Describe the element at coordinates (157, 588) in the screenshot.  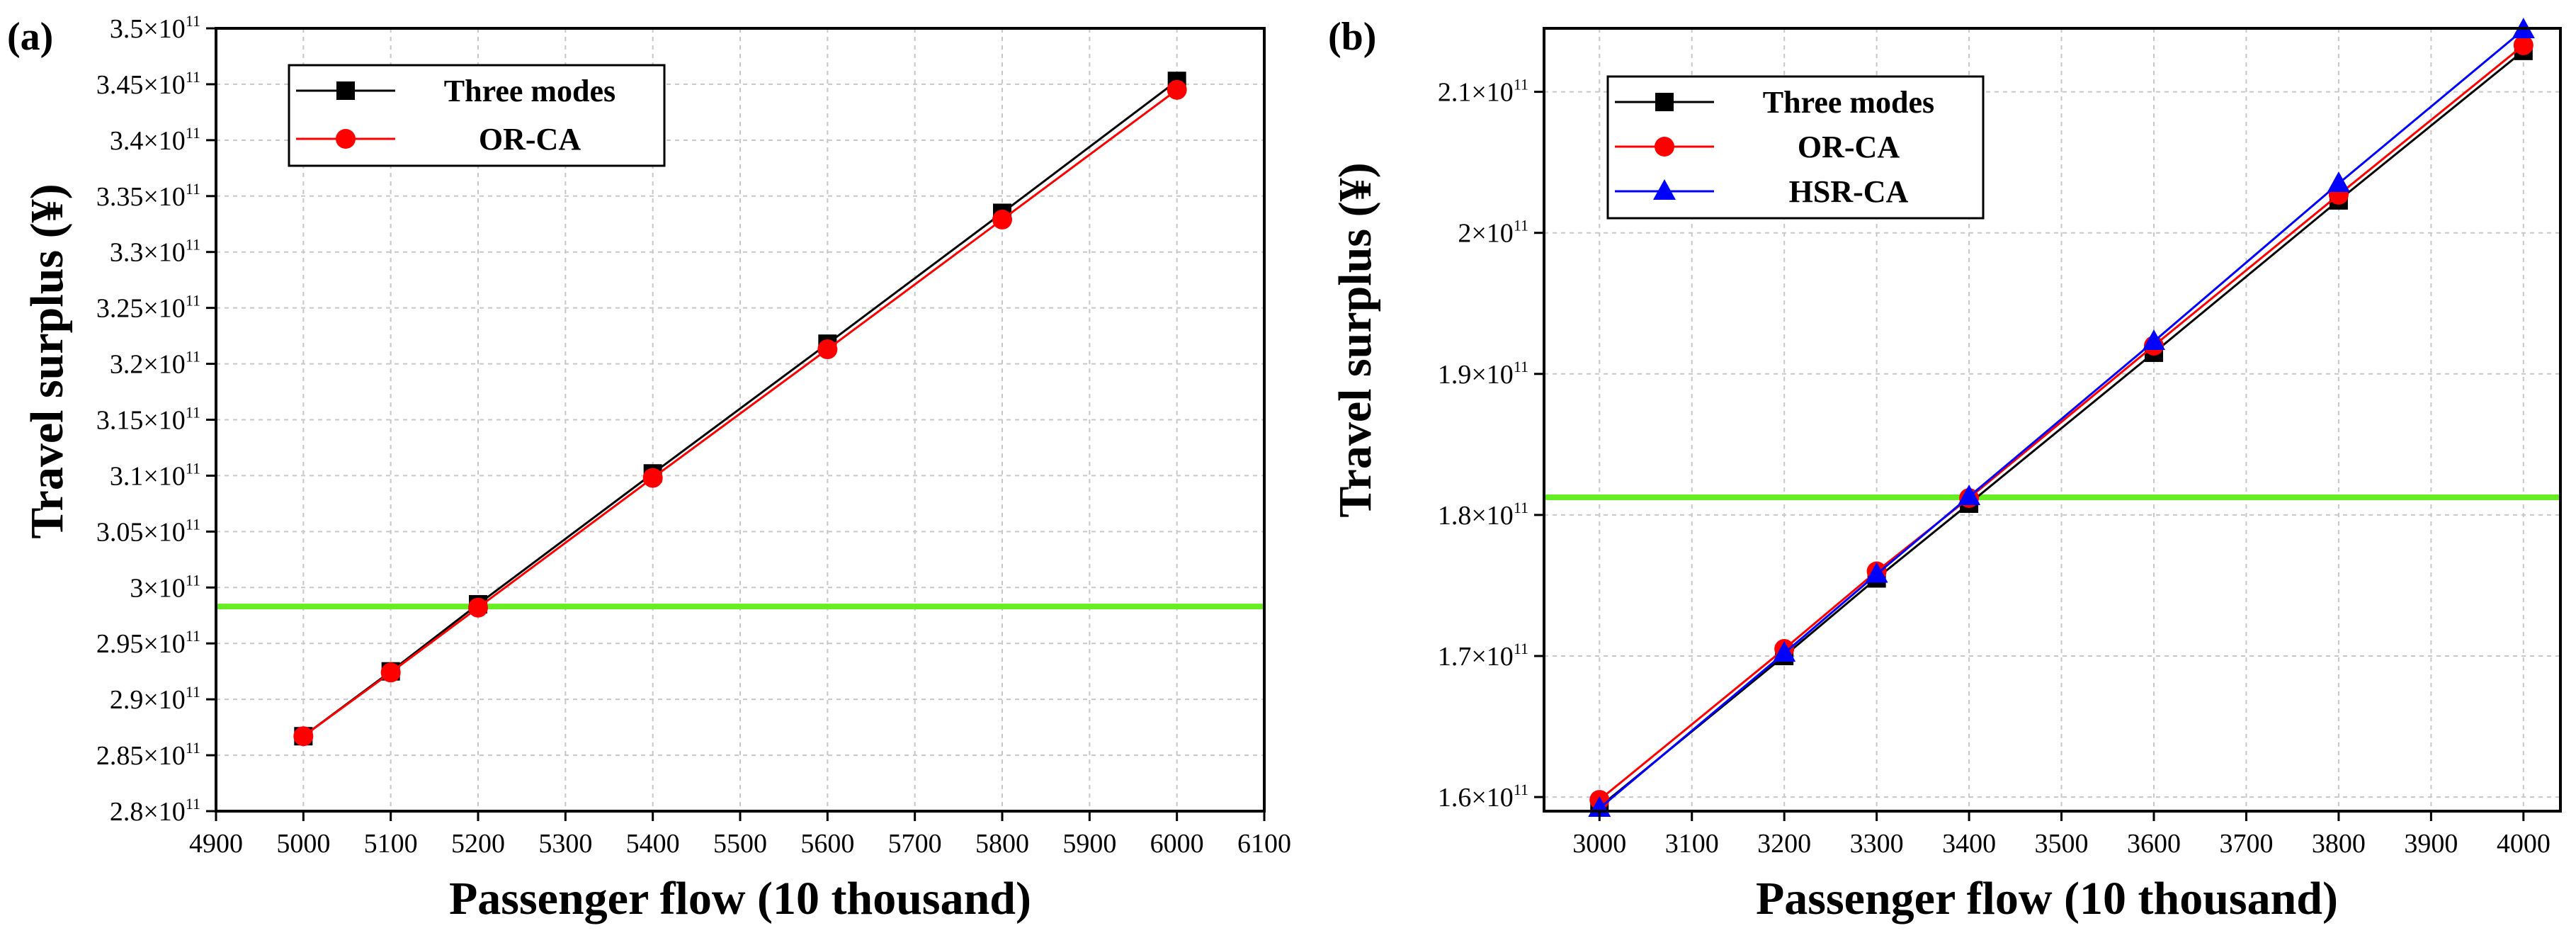
I see `y-tick-mantissa: 3×10` at that location.